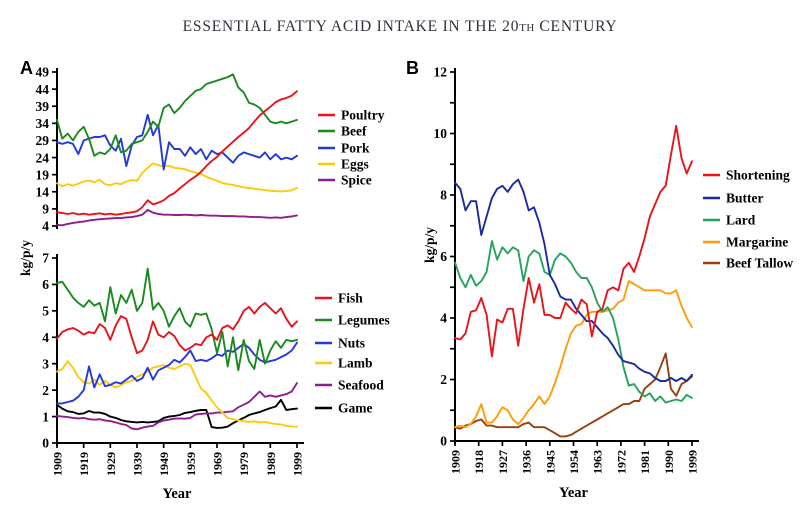 This screenshot has width=800, height=515. I want to click on y-tick-label: 14, so click(43, 192).